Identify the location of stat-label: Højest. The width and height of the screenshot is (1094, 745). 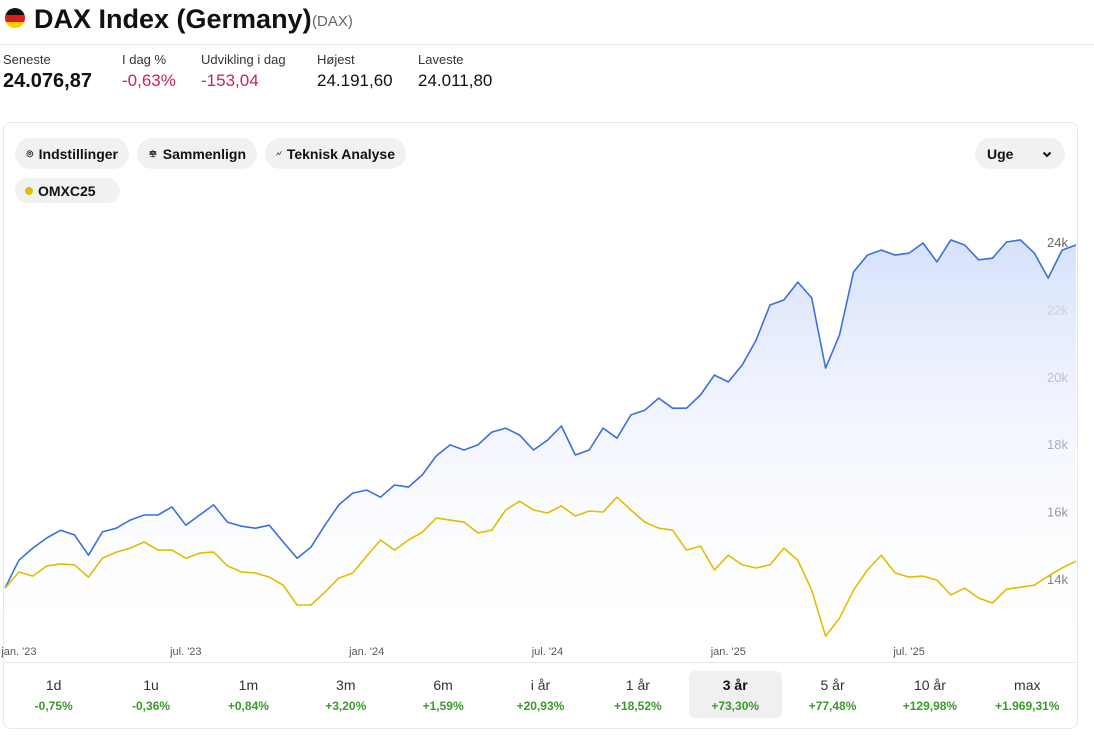
(336, 59).